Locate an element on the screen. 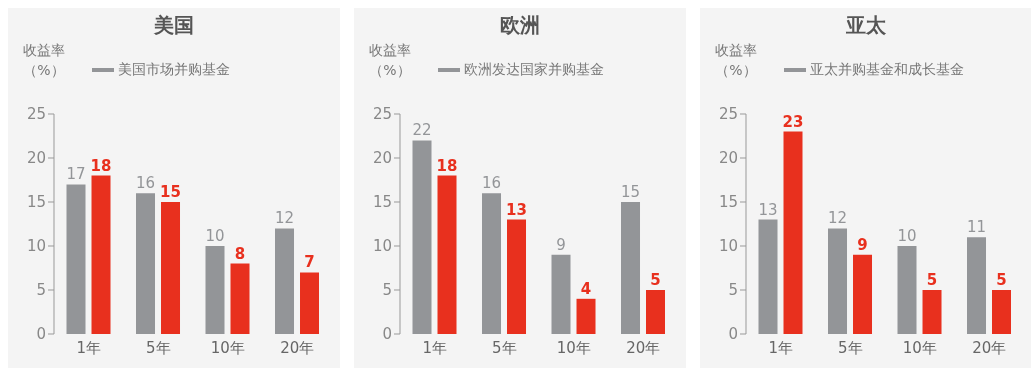 The image size is (1031, 376). chart-title: 欧洲 is located at coordinates (520, 25).